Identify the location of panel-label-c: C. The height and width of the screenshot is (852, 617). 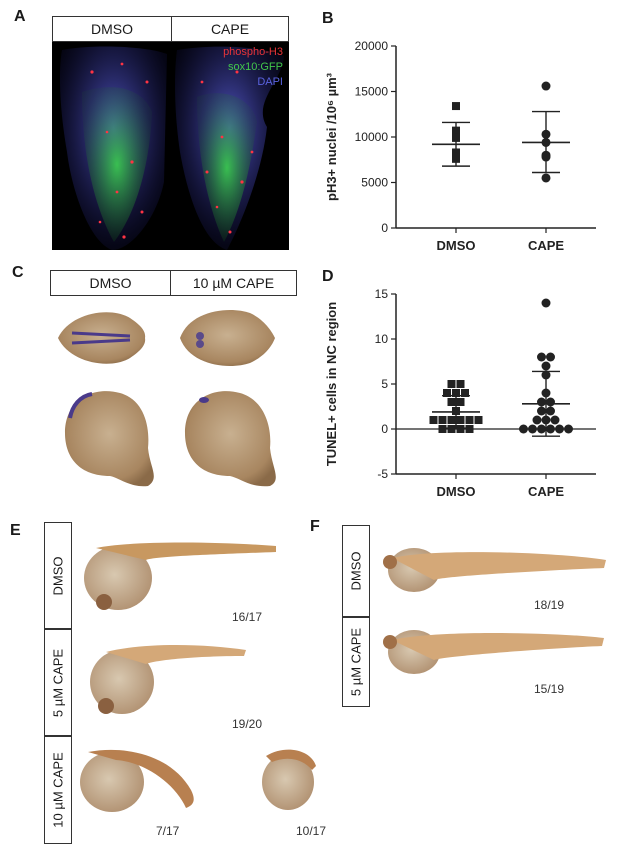
(18, 272).